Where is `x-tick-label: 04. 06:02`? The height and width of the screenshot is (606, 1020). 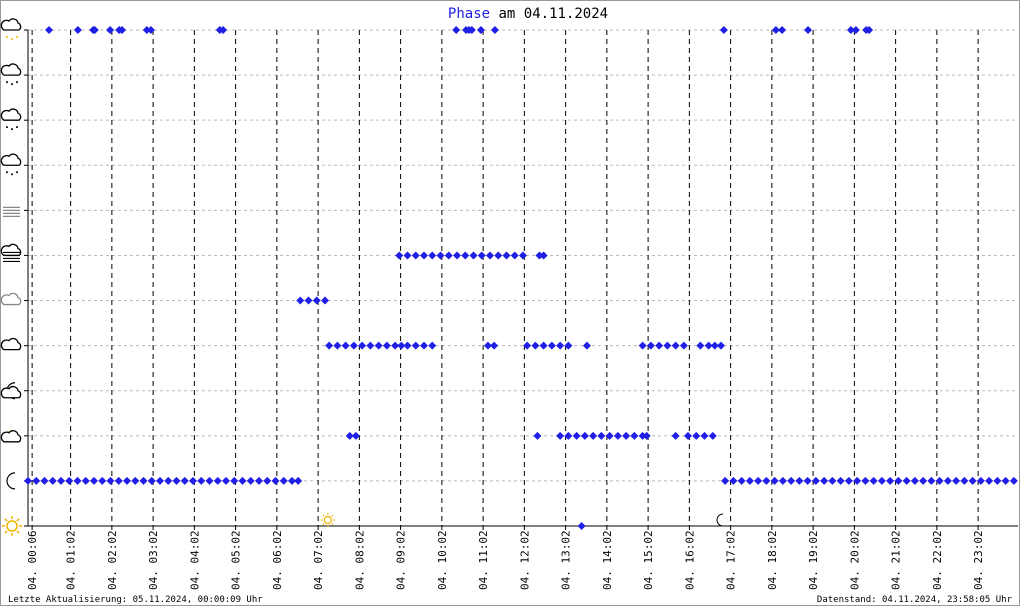 x-tick-label: 04. 06:02 is located at coordinates (277, 560).